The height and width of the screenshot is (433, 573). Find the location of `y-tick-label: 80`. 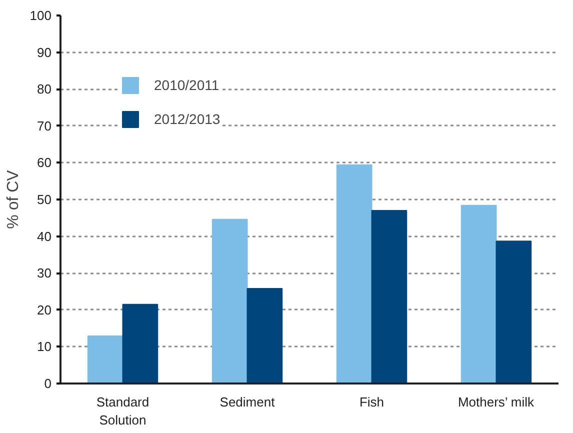

y-tick-label: 80 is located at coordinates (44, 89).